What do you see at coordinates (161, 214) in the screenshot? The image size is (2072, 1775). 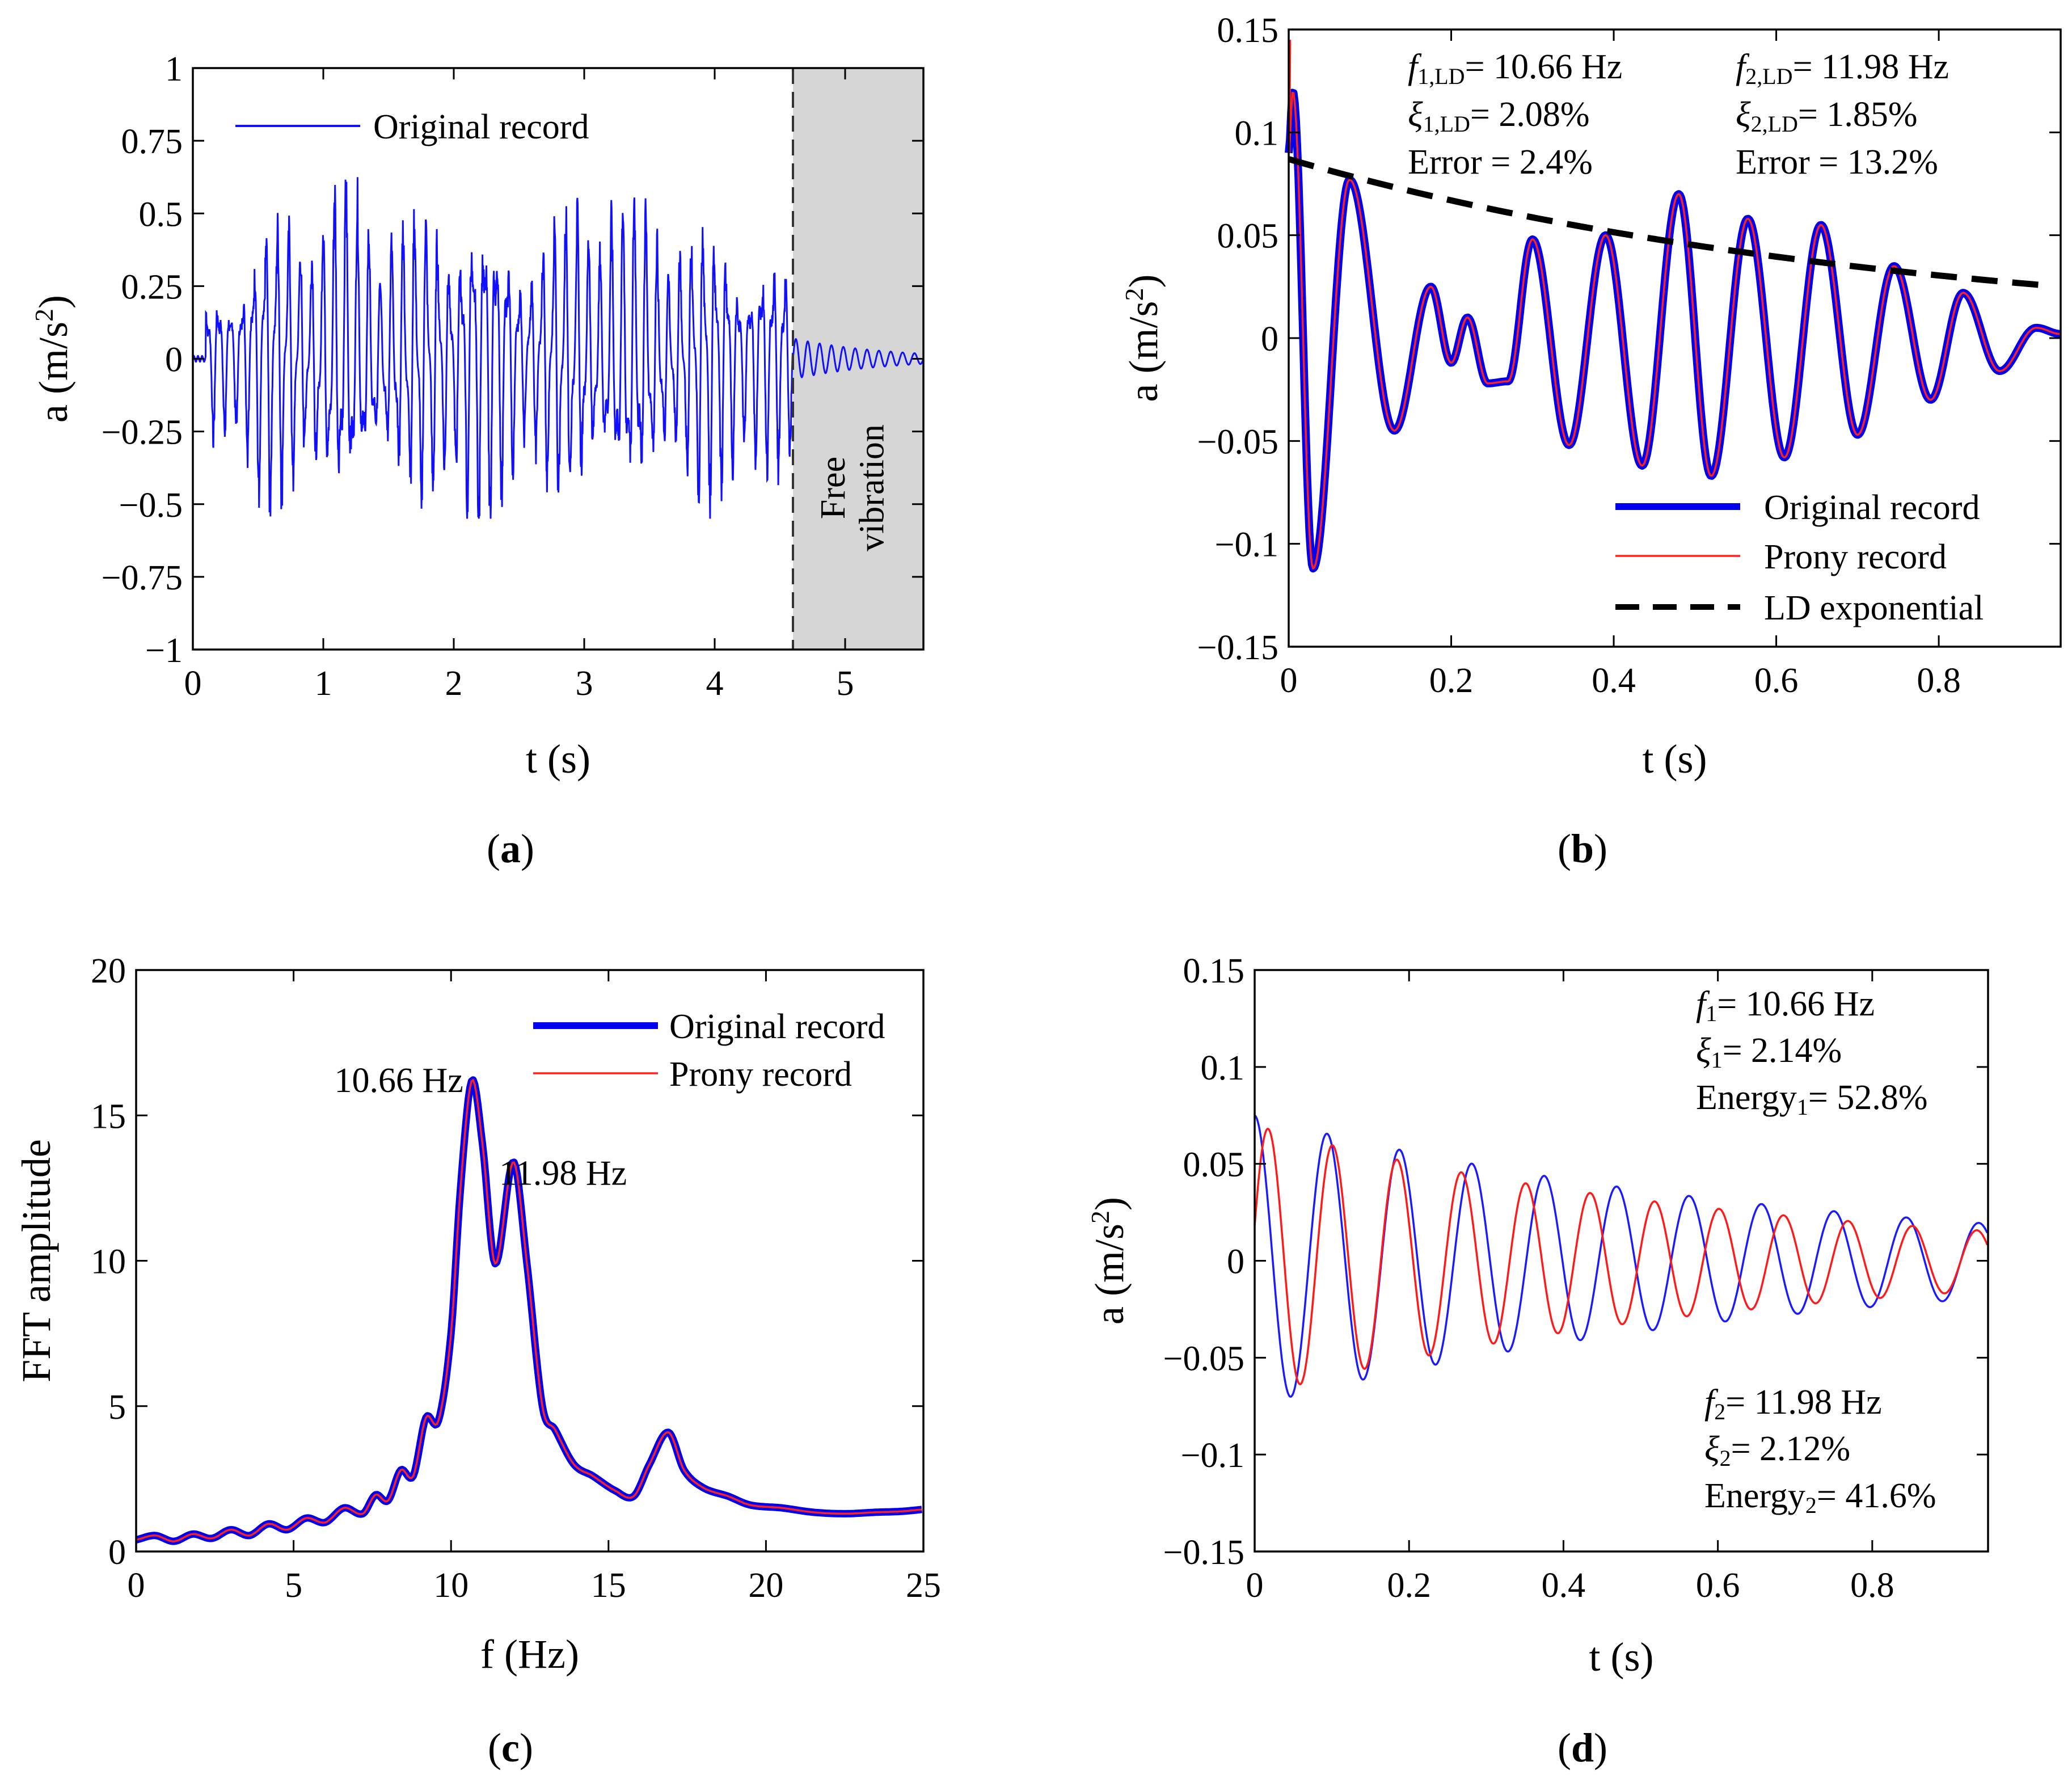 I see `y-tick-label: 0.5` at bounding box center [161, 214].